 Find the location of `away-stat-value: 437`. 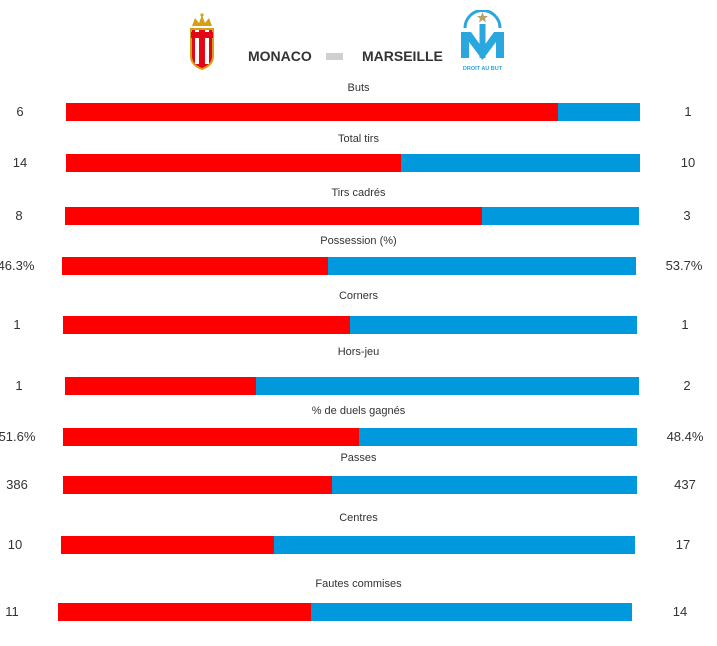

away-stat-value: 437 is located at coordinates (685, 484).